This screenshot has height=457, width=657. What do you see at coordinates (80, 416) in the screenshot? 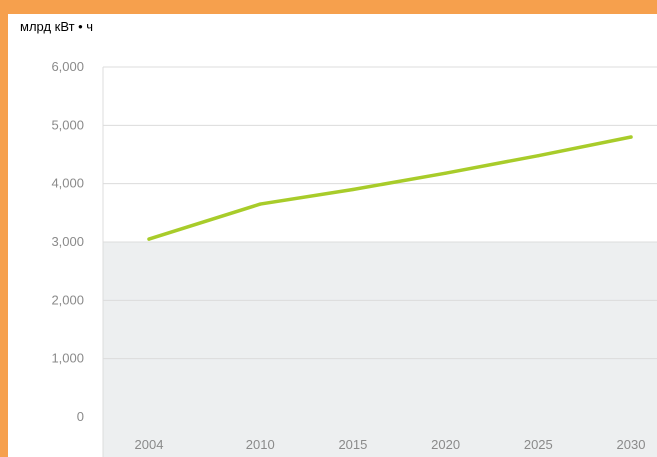
I see `y-tick-label: 0` at bounding box center [80, 416].